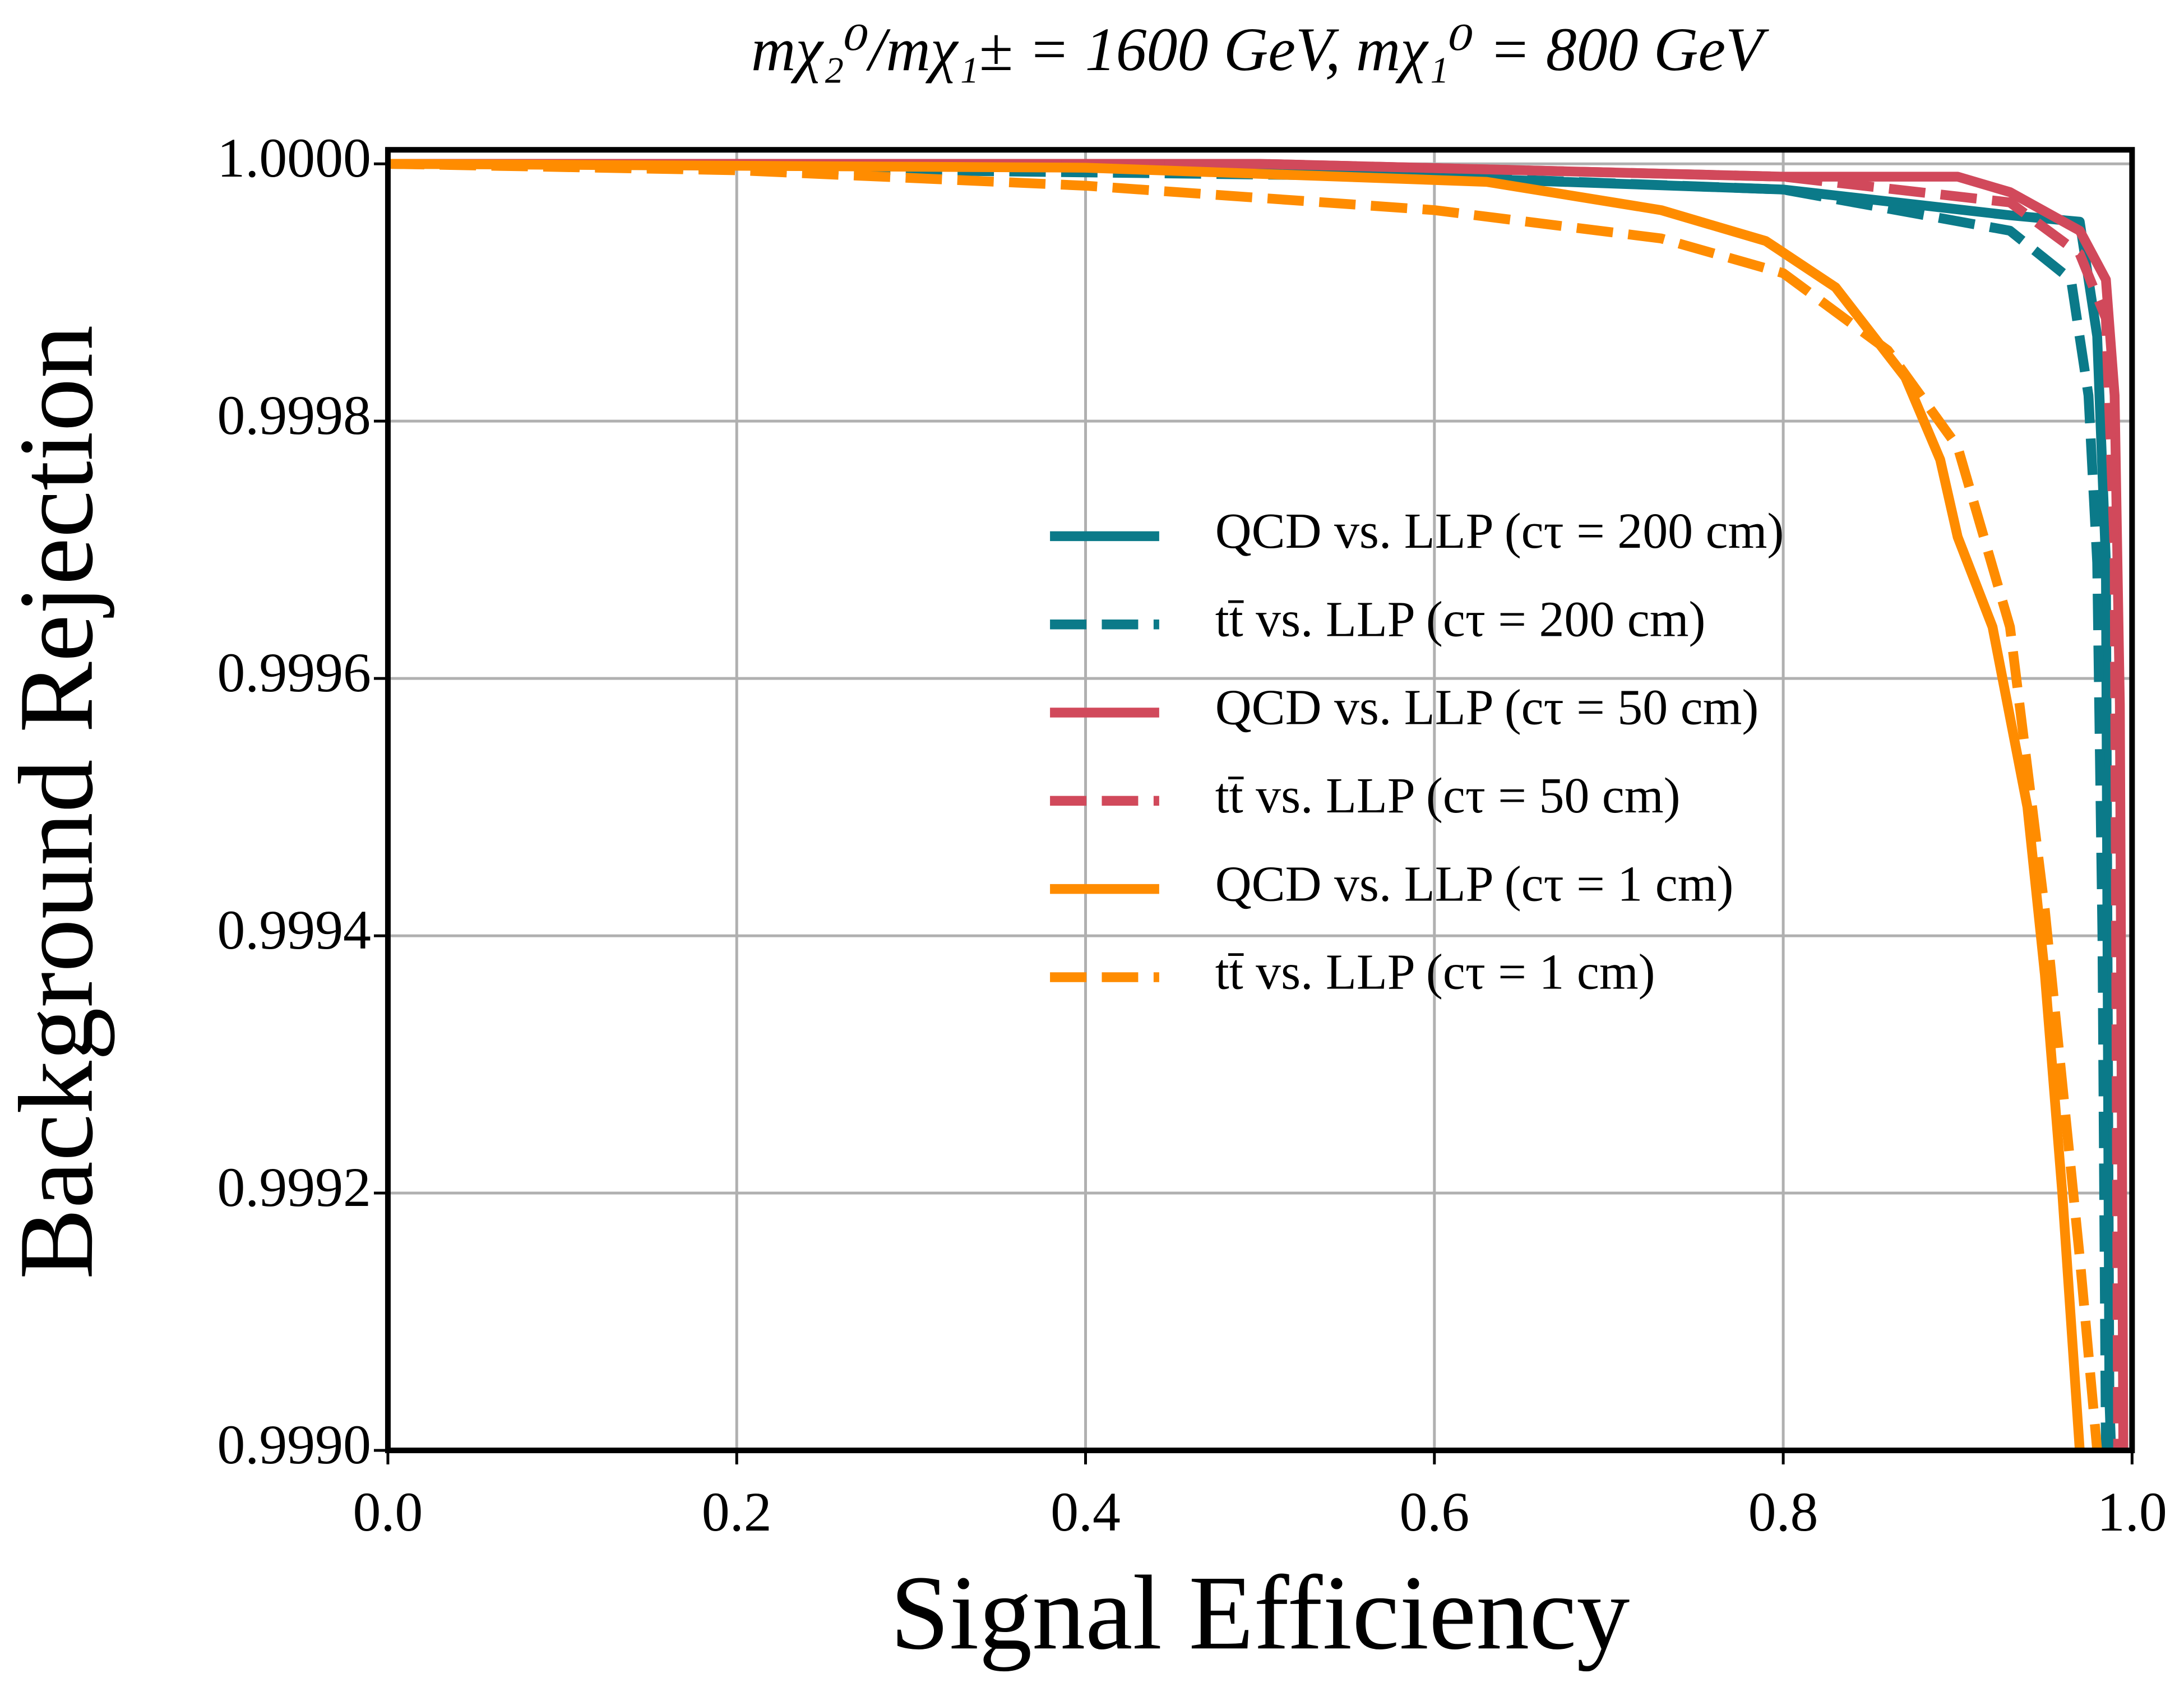 The image size is (2184, 1701). I want to click on x-tick-label: 0.0, so click(388, 1512).